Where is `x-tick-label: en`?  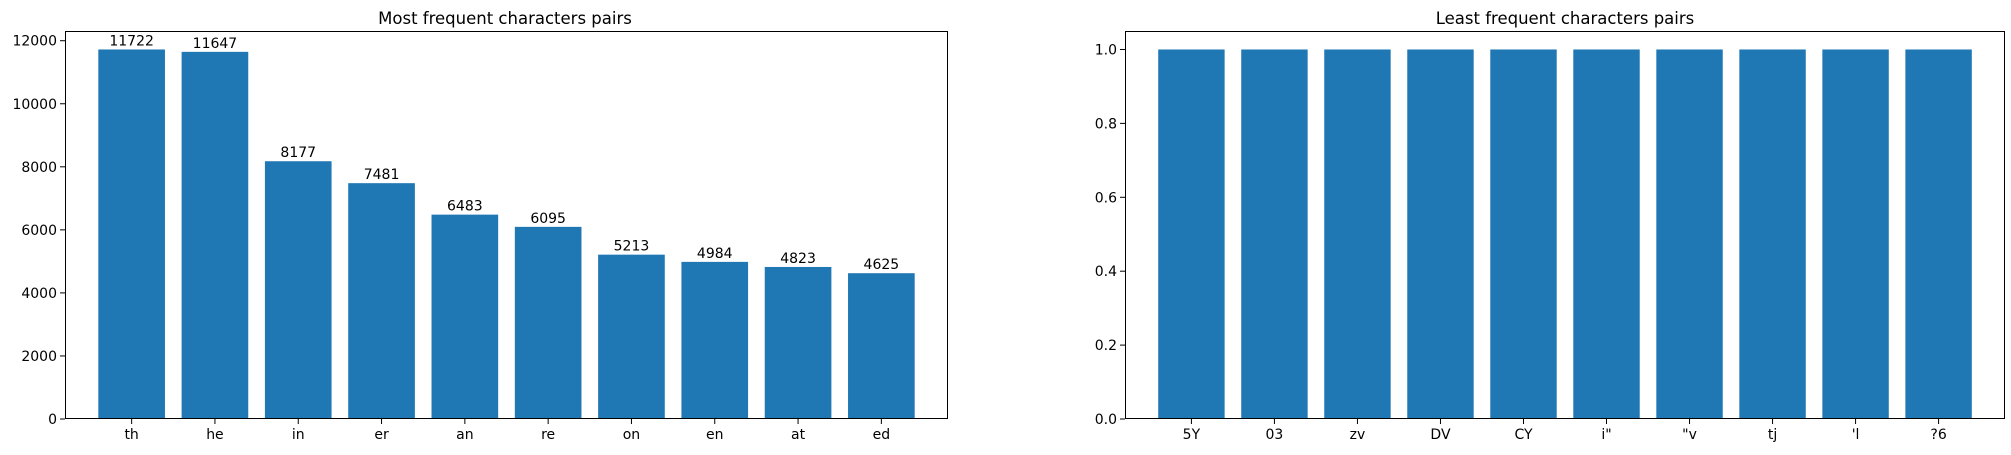
x-tick-label: en is located at coordinates (715, 435).